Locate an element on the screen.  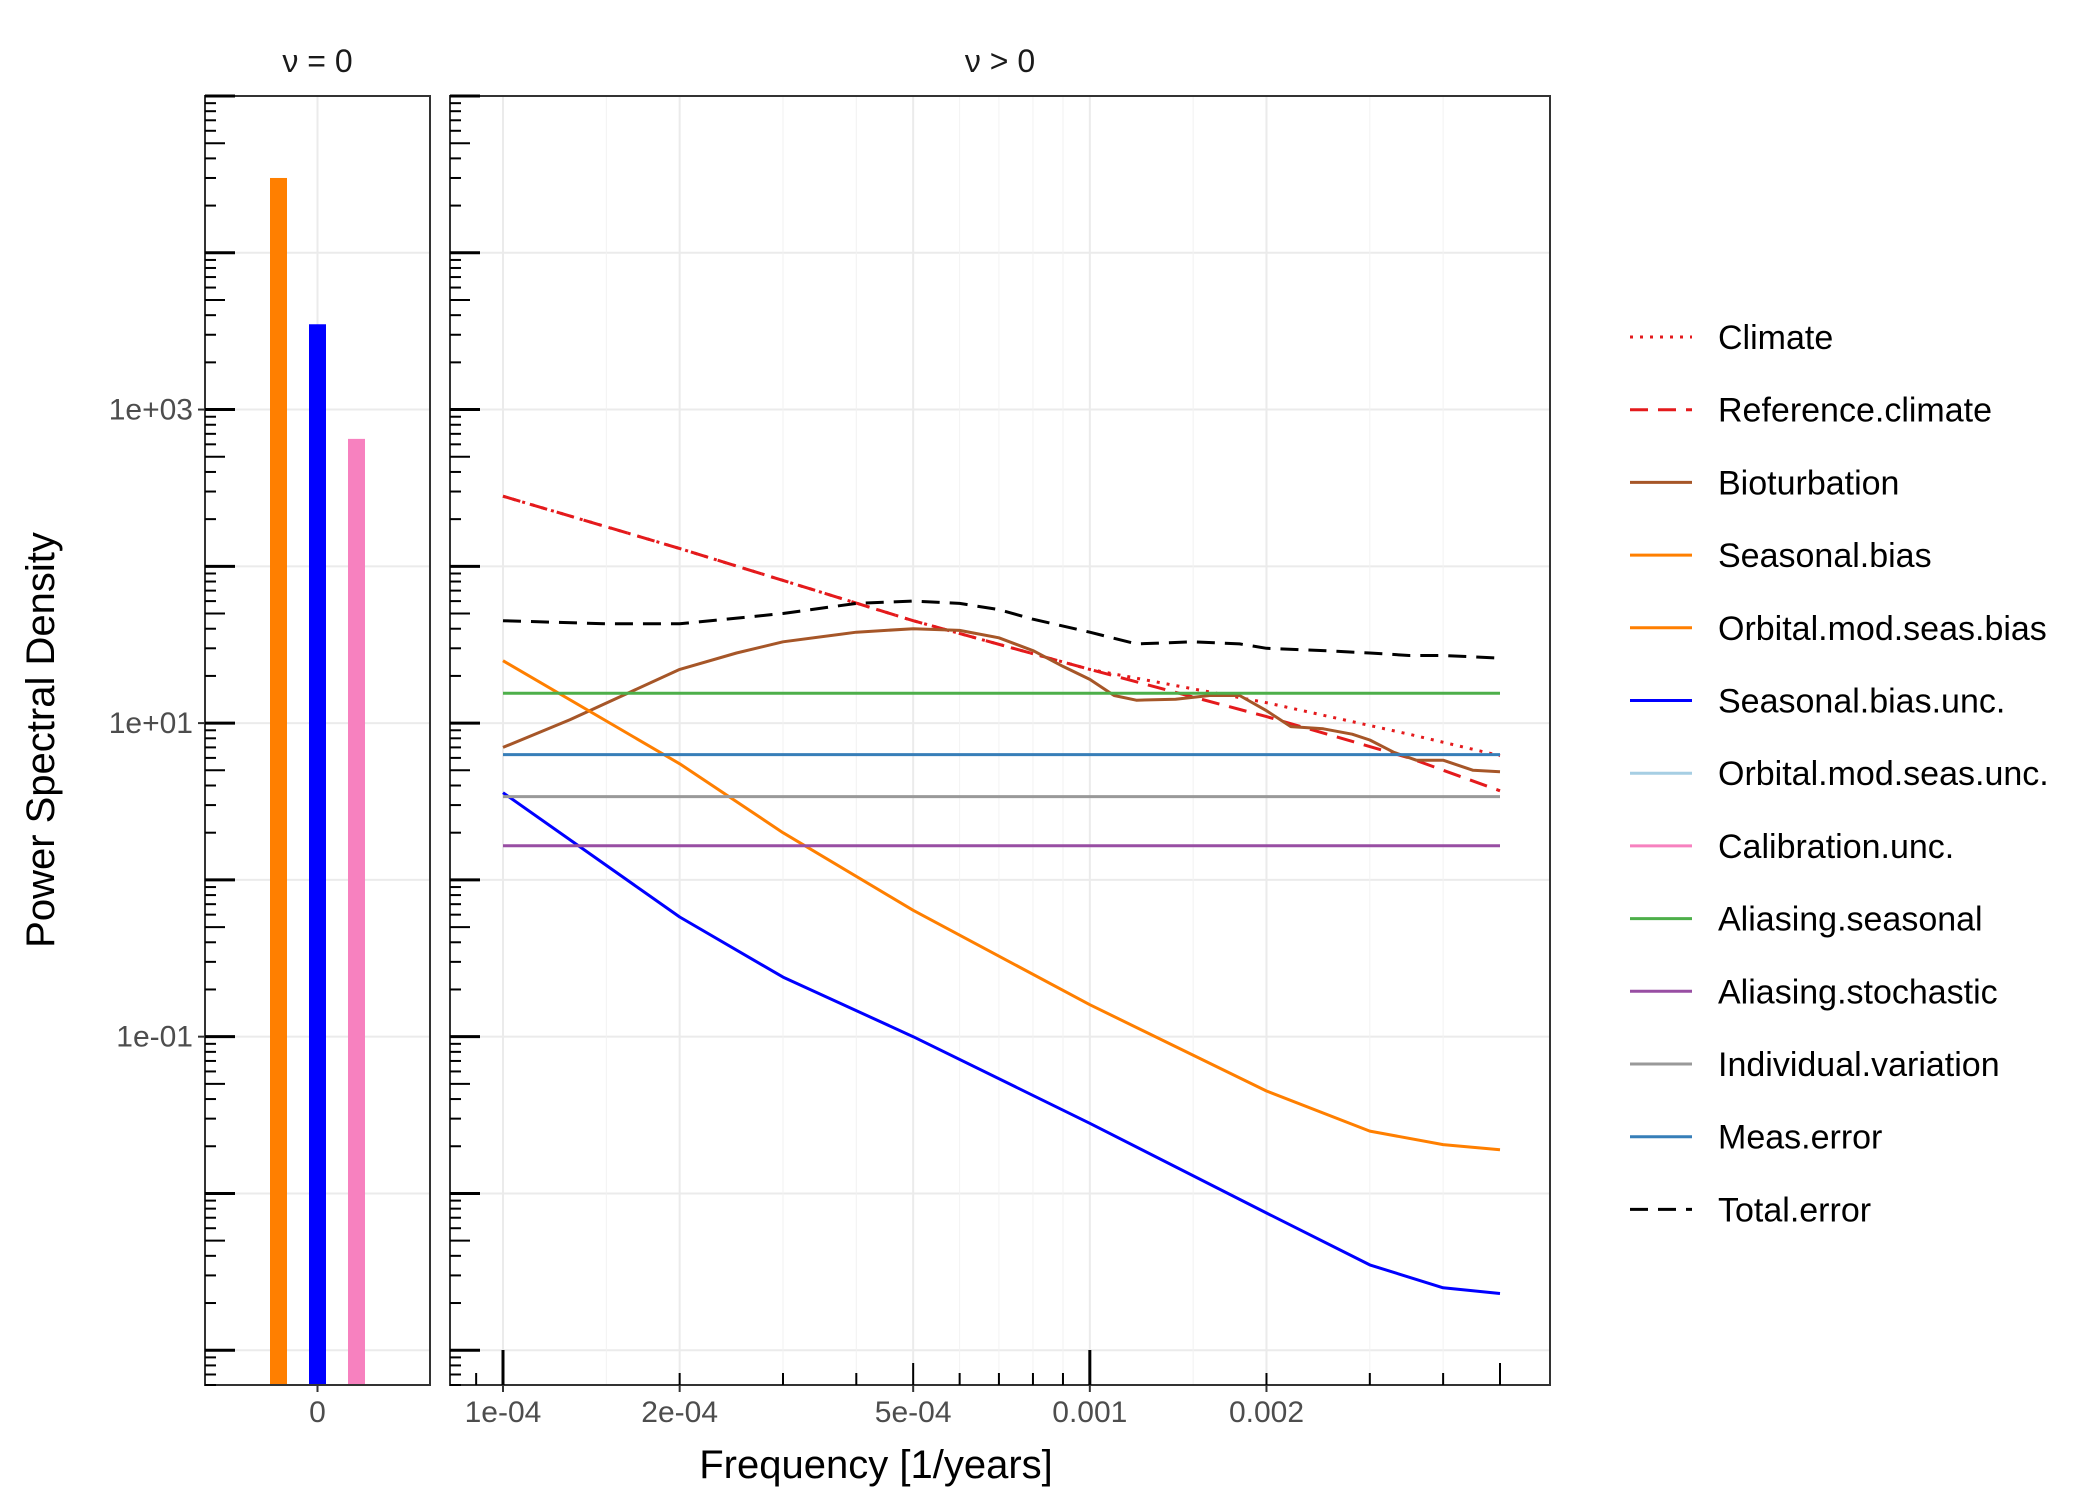
y-axis-ticks-right is located at coordinates (465, 740).